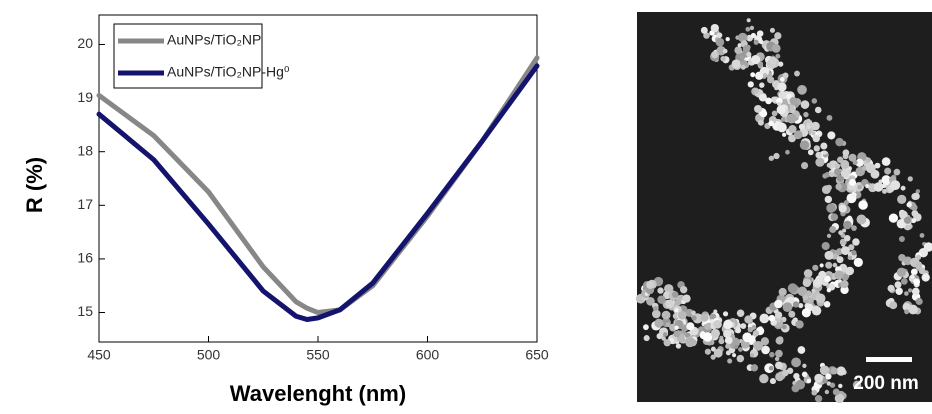 This screenshot has height=414, width=932. I want to click on y-tick-label: 19, so click(85, 97).